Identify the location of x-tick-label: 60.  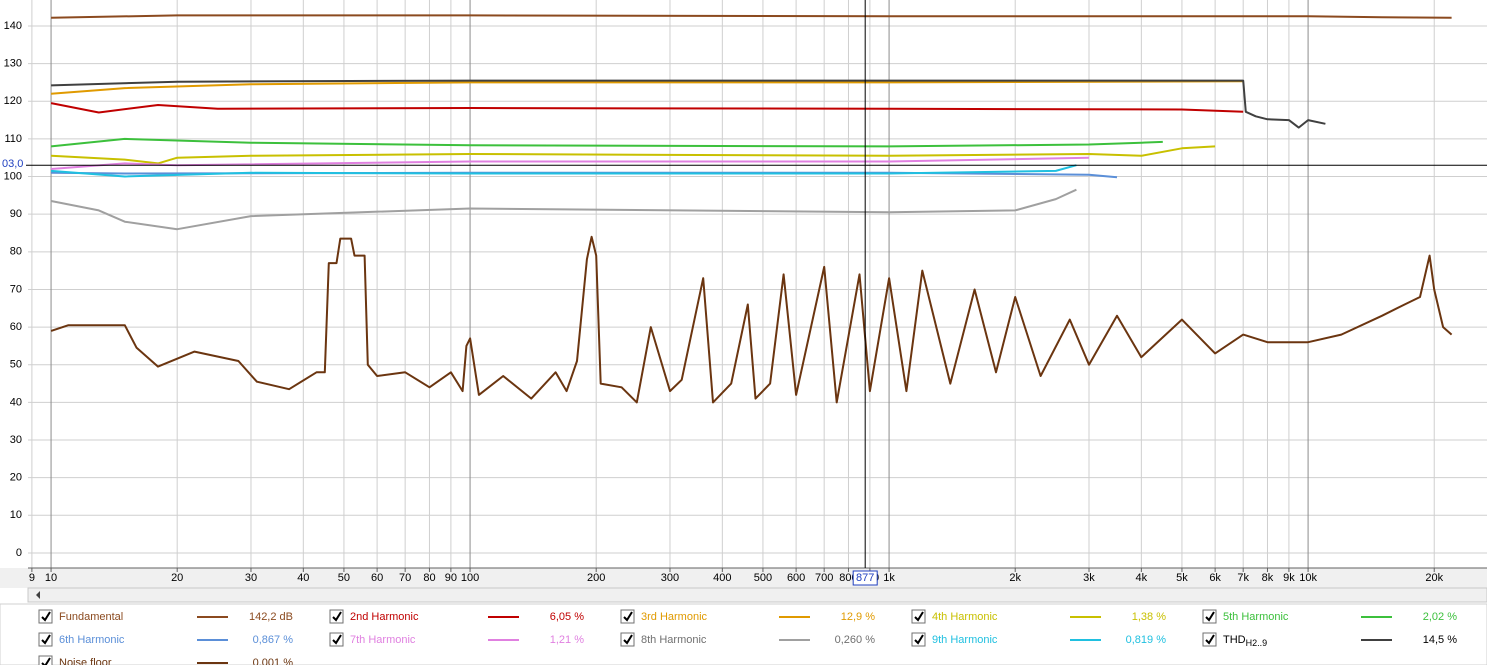
(377, 578).